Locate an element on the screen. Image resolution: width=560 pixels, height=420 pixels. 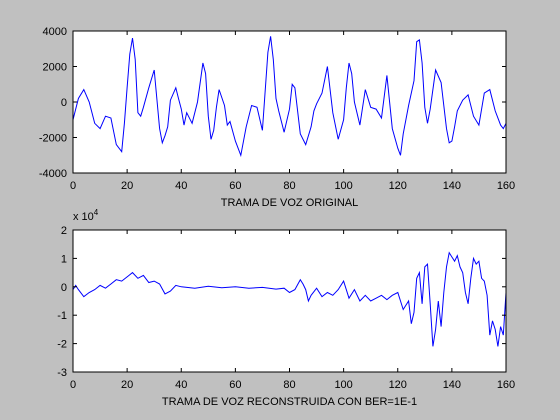
y-tick-label: -1 is located at coordinates (62, 316).